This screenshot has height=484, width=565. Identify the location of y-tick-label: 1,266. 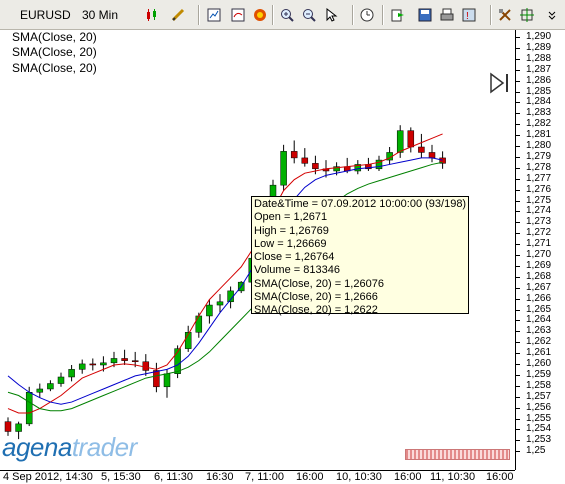
(539, 298).